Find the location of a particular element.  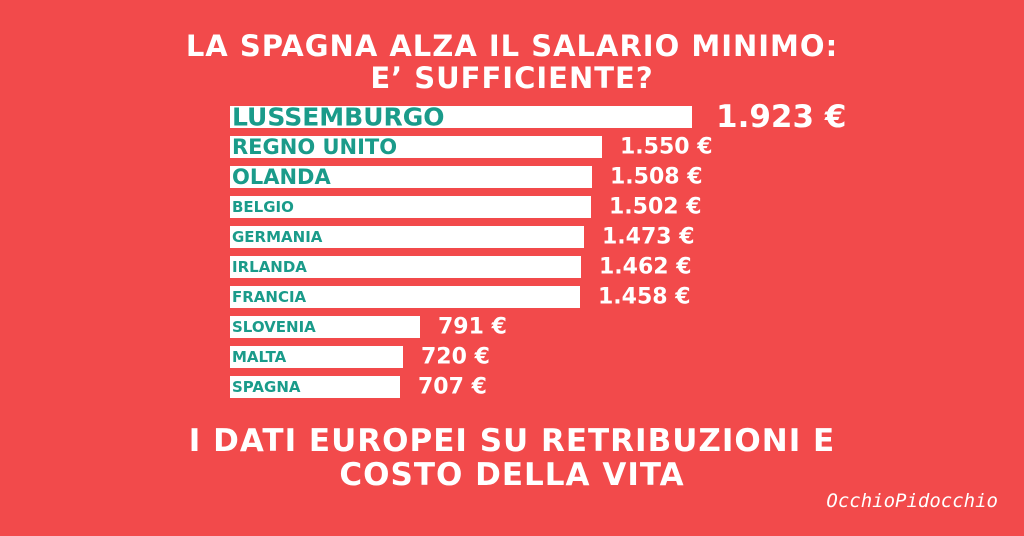

value-label-6: 1.458 € is located at coordinates (644, 297).